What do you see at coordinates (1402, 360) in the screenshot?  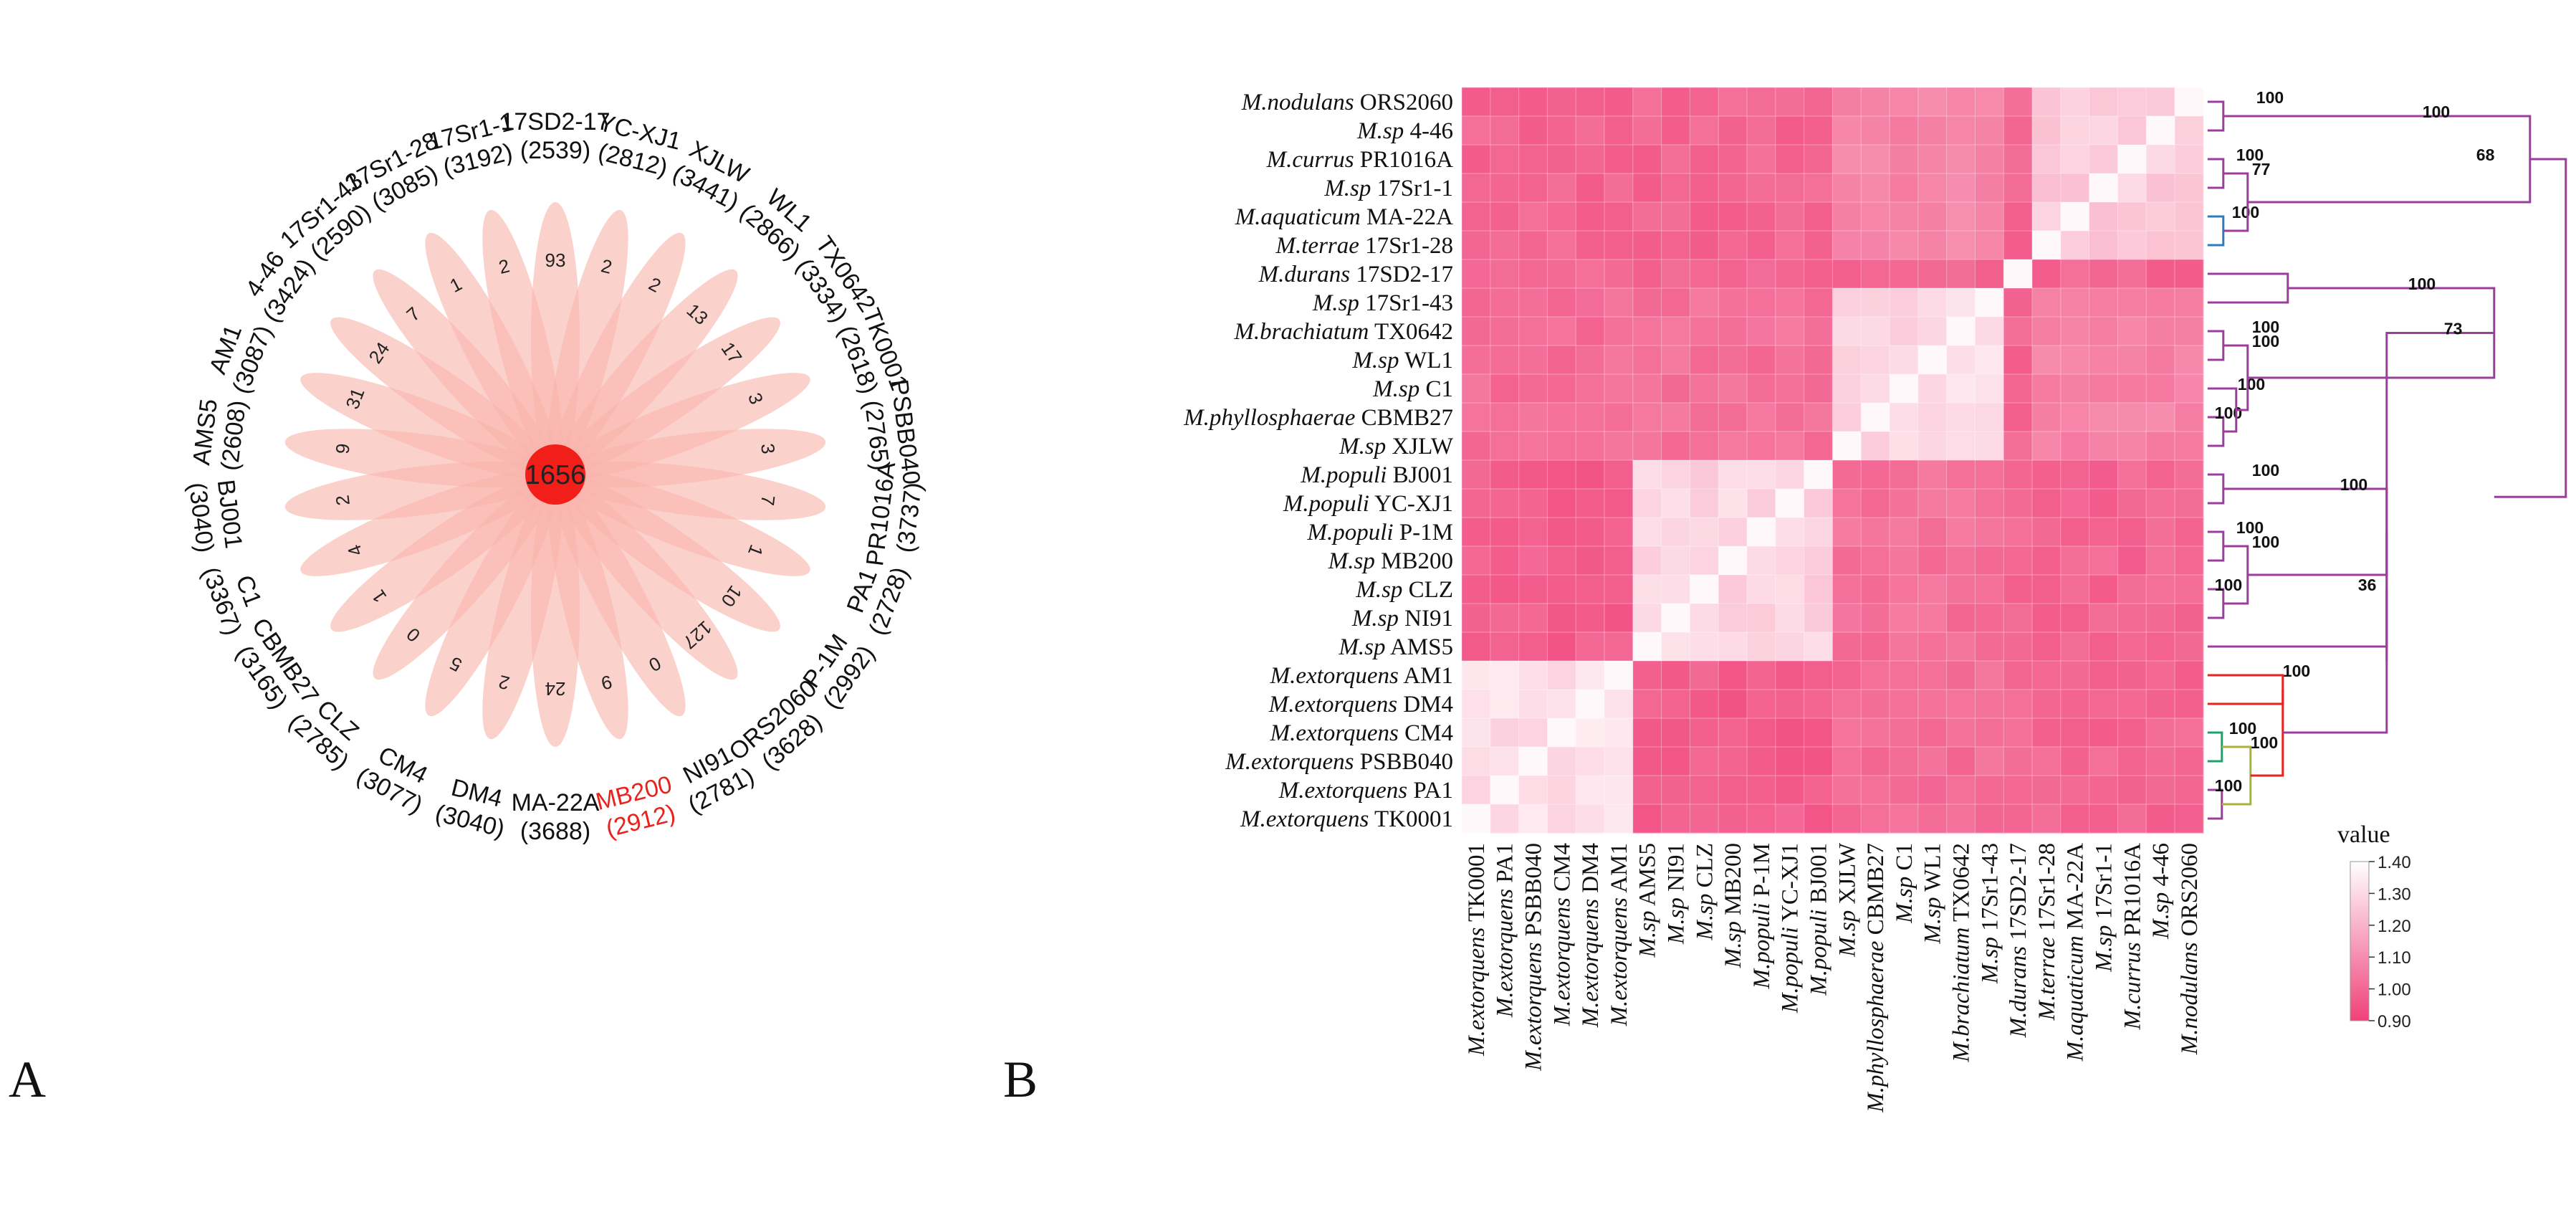 I see `row-label: M.sp WL1` at bounding box center [1402, 360].